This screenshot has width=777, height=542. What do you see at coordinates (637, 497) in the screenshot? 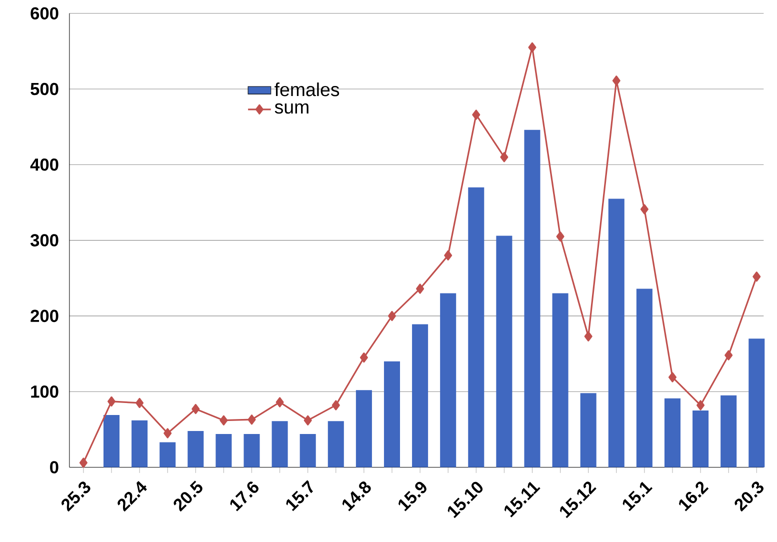
I see `x-tick-label: 15.1` at bounding box center [637, 497].